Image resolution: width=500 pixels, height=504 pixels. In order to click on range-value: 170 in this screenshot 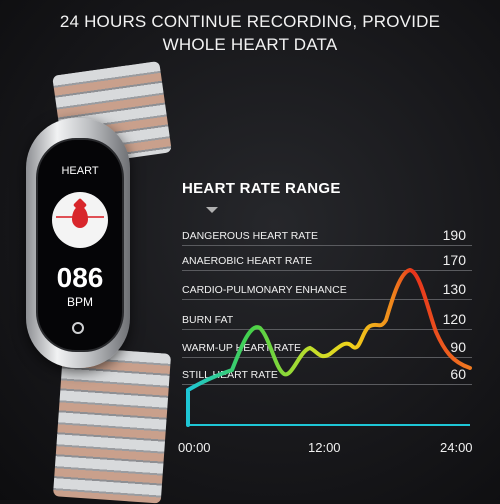, I will do `click(454, 260)`.